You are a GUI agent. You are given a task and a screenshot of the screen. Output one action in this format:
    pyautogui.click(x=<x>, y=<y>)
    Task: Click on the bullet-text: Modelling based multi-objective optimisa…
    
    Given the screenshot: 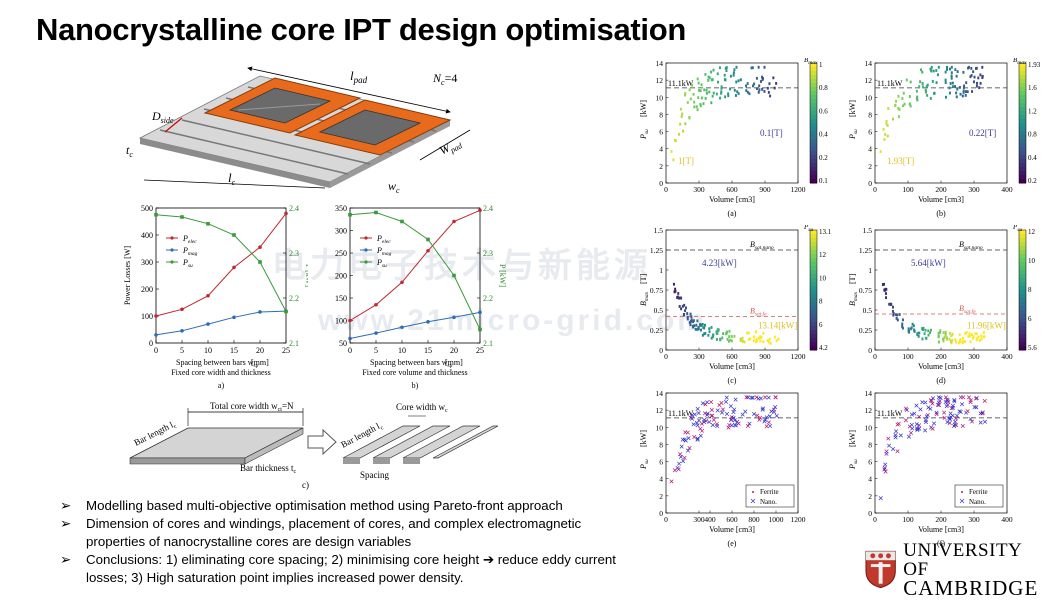 What is the action you would take?
    pyautogui.click(x=324, y=505)
    